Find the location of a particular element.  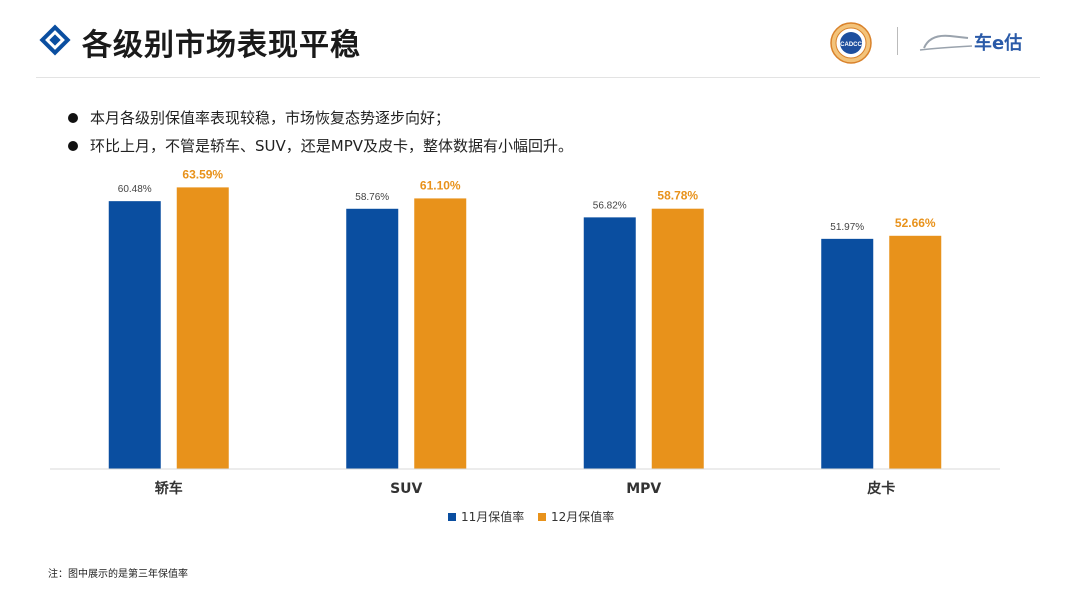

data-label: 63.59% is located at coordinates (202, 174).